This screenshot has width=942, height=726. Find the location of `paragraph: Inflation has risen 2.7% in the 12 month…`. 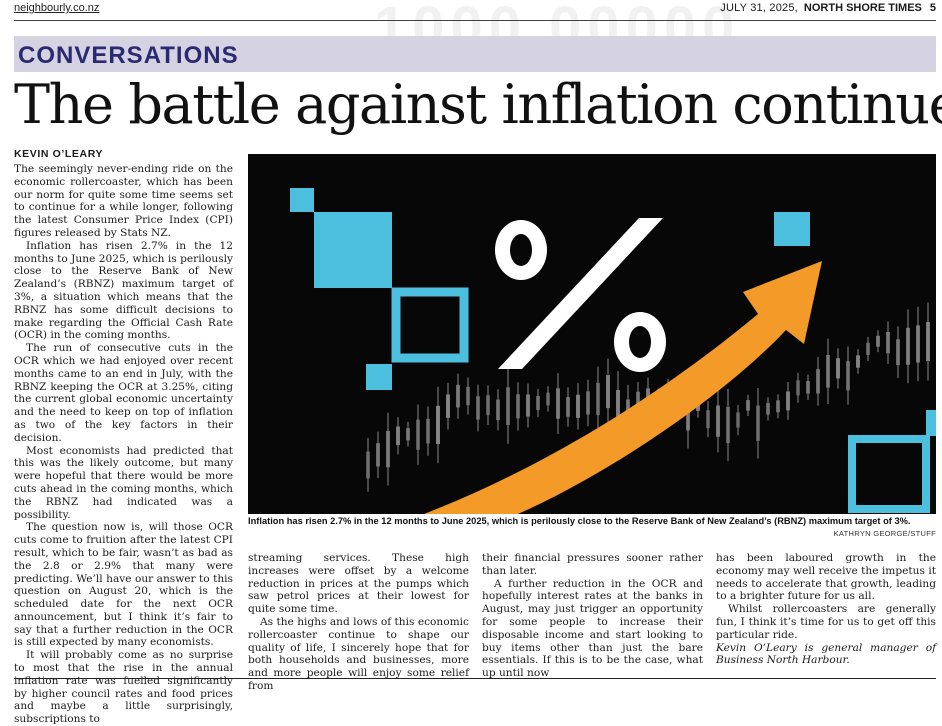

paragraph: Inflation has risen 2.7% in the 12 month… is located at coordinates (123, 290).